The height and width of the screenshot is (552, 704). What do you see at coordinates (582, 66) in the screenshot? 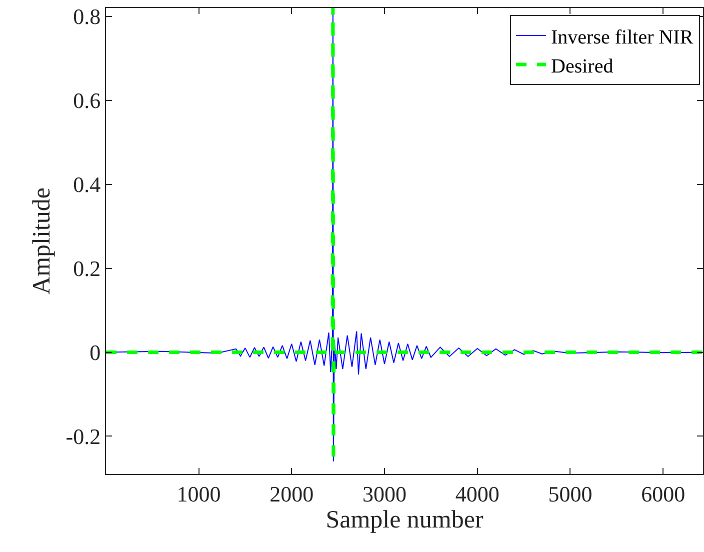
I see `legend-label: Desired` at bounding box center [582, 66].